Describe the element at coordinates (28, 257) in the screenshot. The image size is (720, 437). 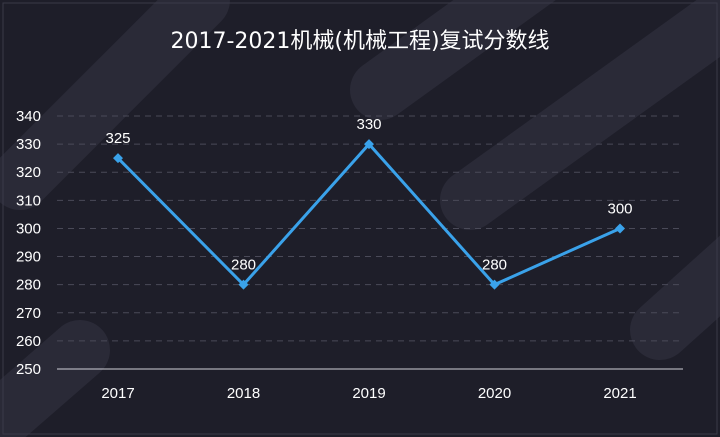
I see `y-tick-label: 290` at that location.